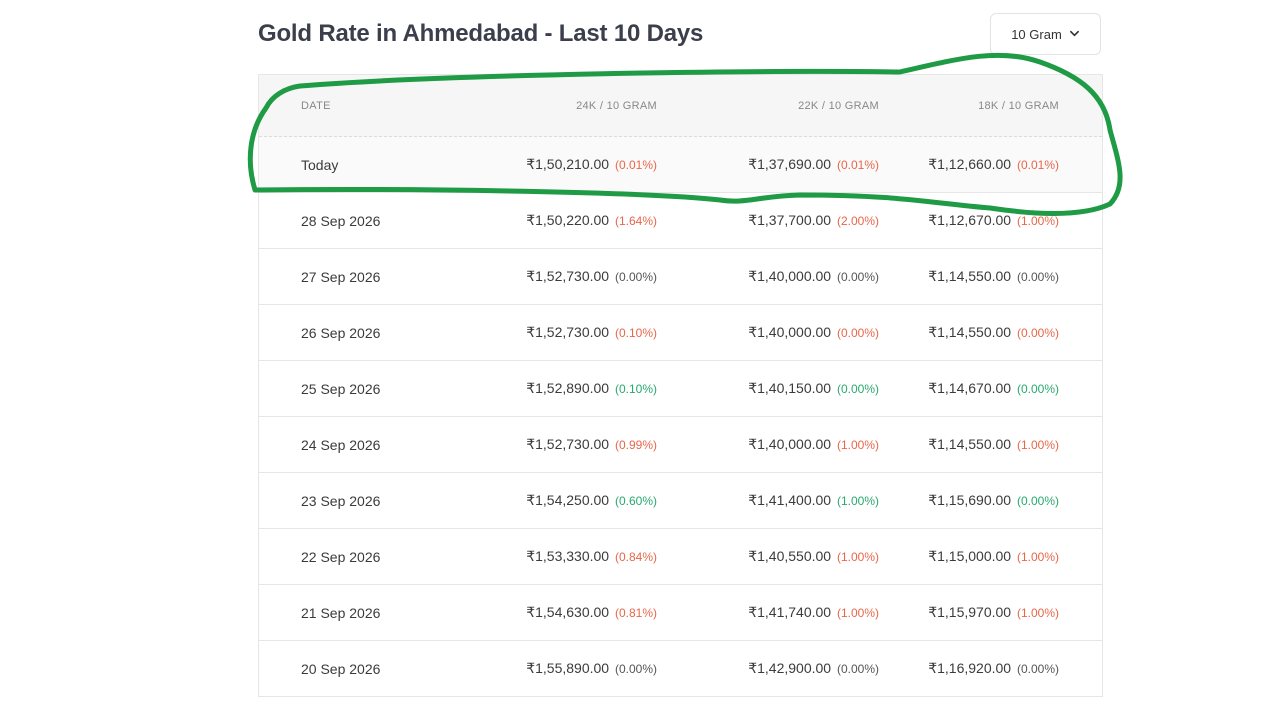 The height and width of the screenshot is (720, 1280). What do you see at coordinates (768, 444) in the screenshot?
I see `price-cell-22k: ₹1,40,000.00 (1.00%)` at bounding box center [768, 444].